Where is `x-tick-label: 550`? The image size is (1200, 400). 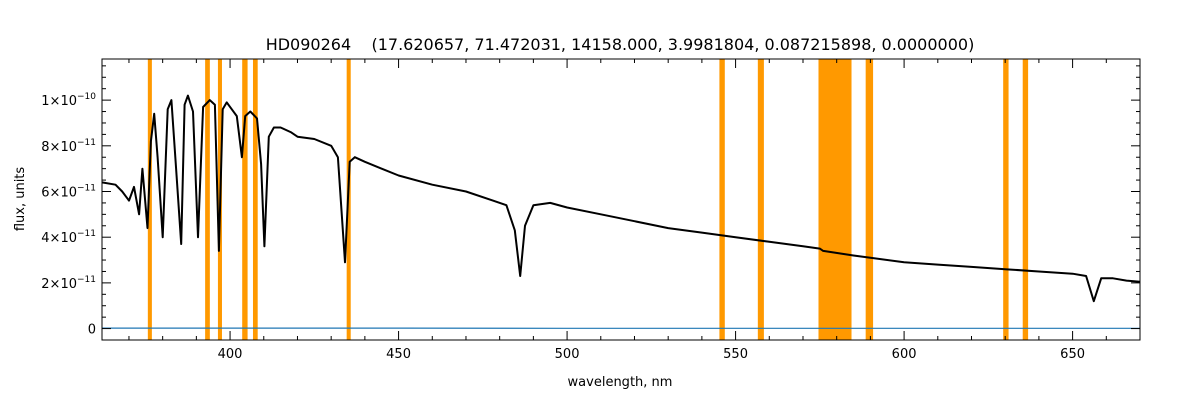
x-tick-label: 550 is located at coordinates (735, 354).